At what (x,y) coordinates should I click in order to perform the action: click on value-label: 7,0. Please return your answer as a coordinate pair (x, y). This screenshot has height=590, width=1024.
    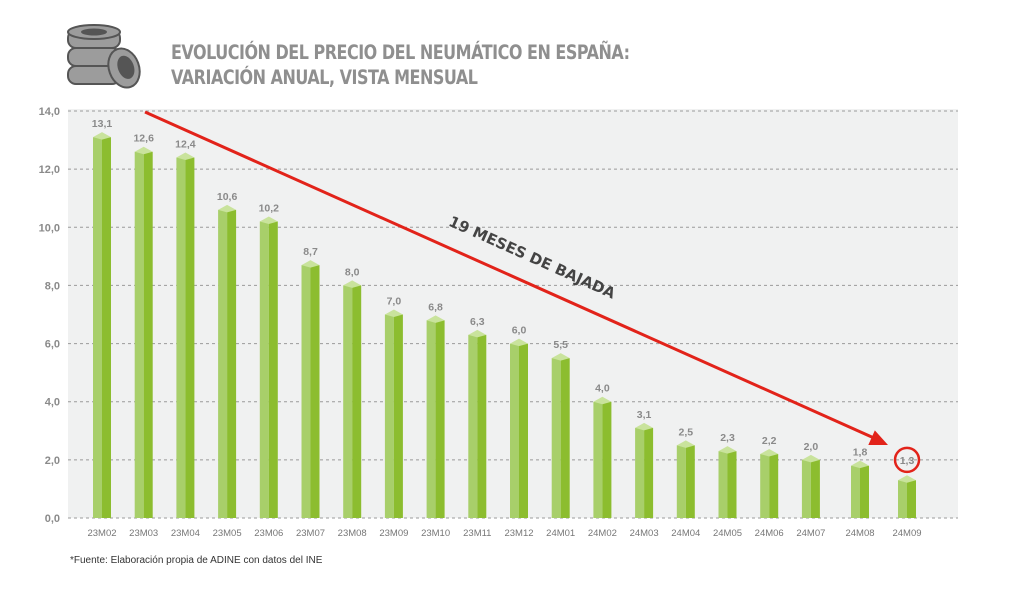
    Looking at the image, I should click on (394, 302).